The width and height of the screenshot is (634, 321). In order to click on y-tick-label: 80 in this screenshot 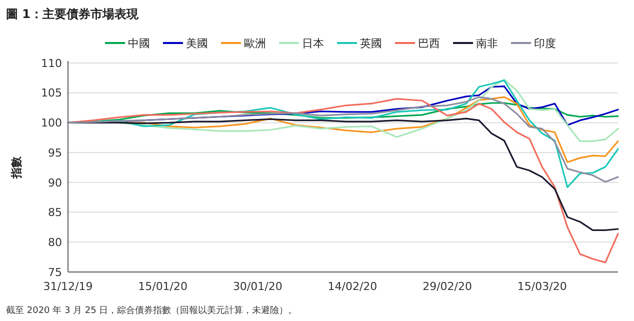, I will do `click(55, 242)`.